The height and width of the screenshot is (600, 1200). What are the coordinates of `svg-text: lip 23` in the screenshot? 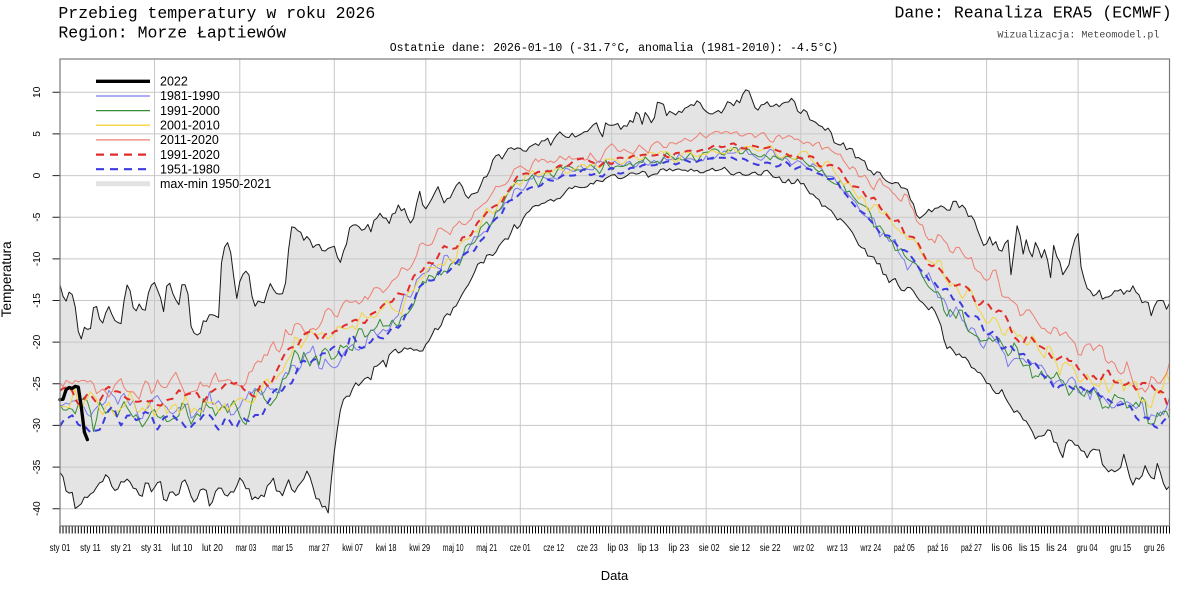 It's located at (678, 548).